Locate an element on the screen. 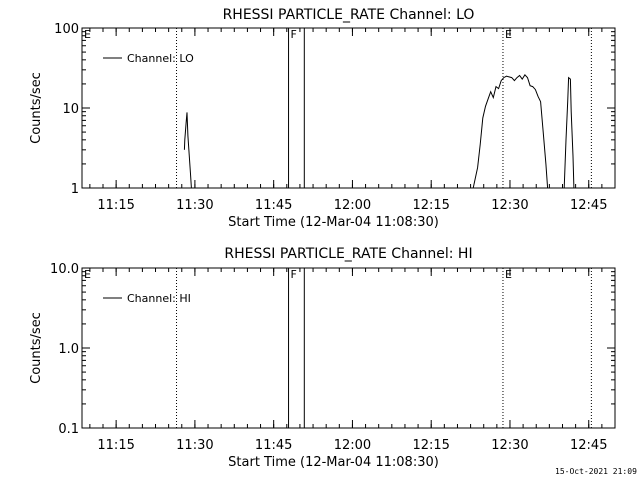 The image size is (640, 480). panel1-x-tick-label: 12:30 is located at coordinates (509, 205).